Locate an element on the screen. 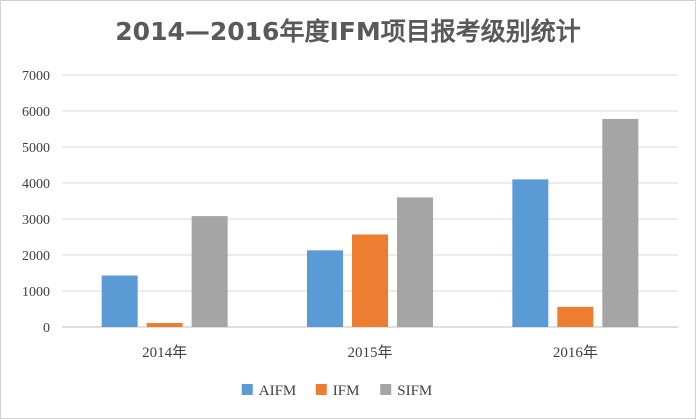  y-tick-label: 6000 is located at coordinates (36, 112).